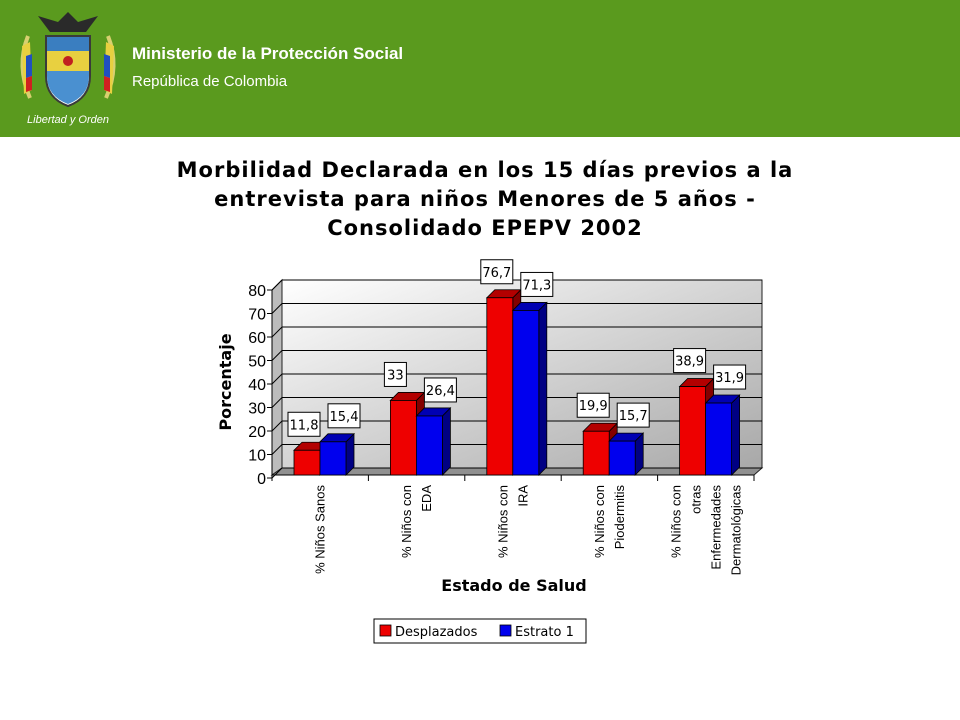  What do you see at coordinates (257, 432) in the screenshot?
I see `y-tick-label: 20` at bounding box center [257, 432].